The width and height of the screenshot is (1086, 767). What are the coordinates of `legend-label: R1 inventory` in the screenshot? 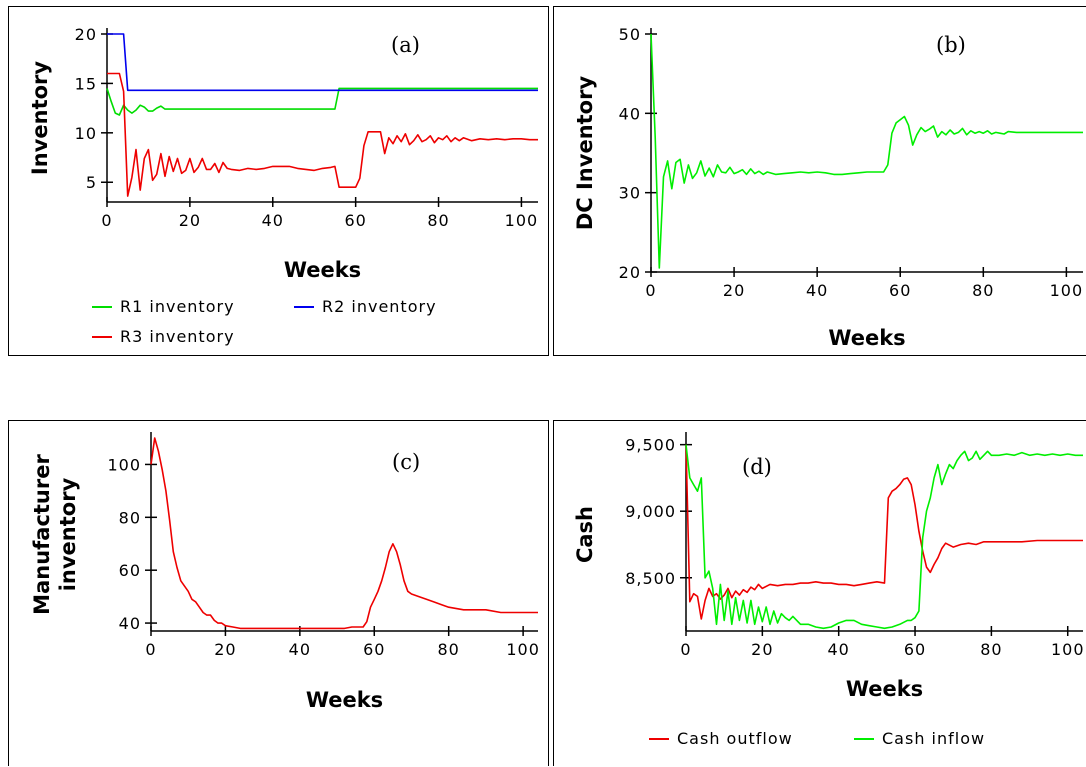 It's located at (177, 306).